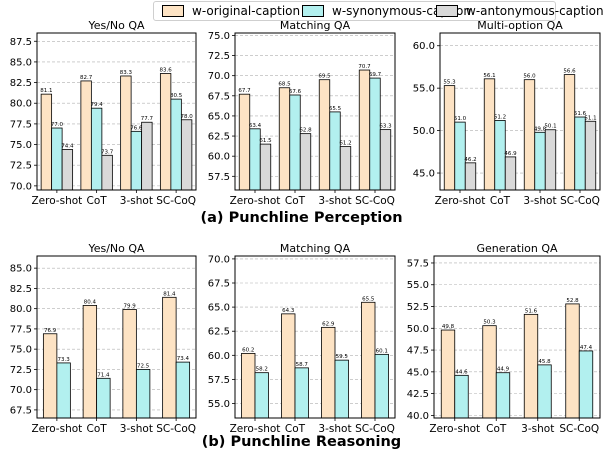 The width and height of the screenshot is (603, 456). What do you see at coordinates (255, 126) in the screenshot?
I see `bar-value-label-synonymous-0: 63.4` at bounding box center [255, 126].